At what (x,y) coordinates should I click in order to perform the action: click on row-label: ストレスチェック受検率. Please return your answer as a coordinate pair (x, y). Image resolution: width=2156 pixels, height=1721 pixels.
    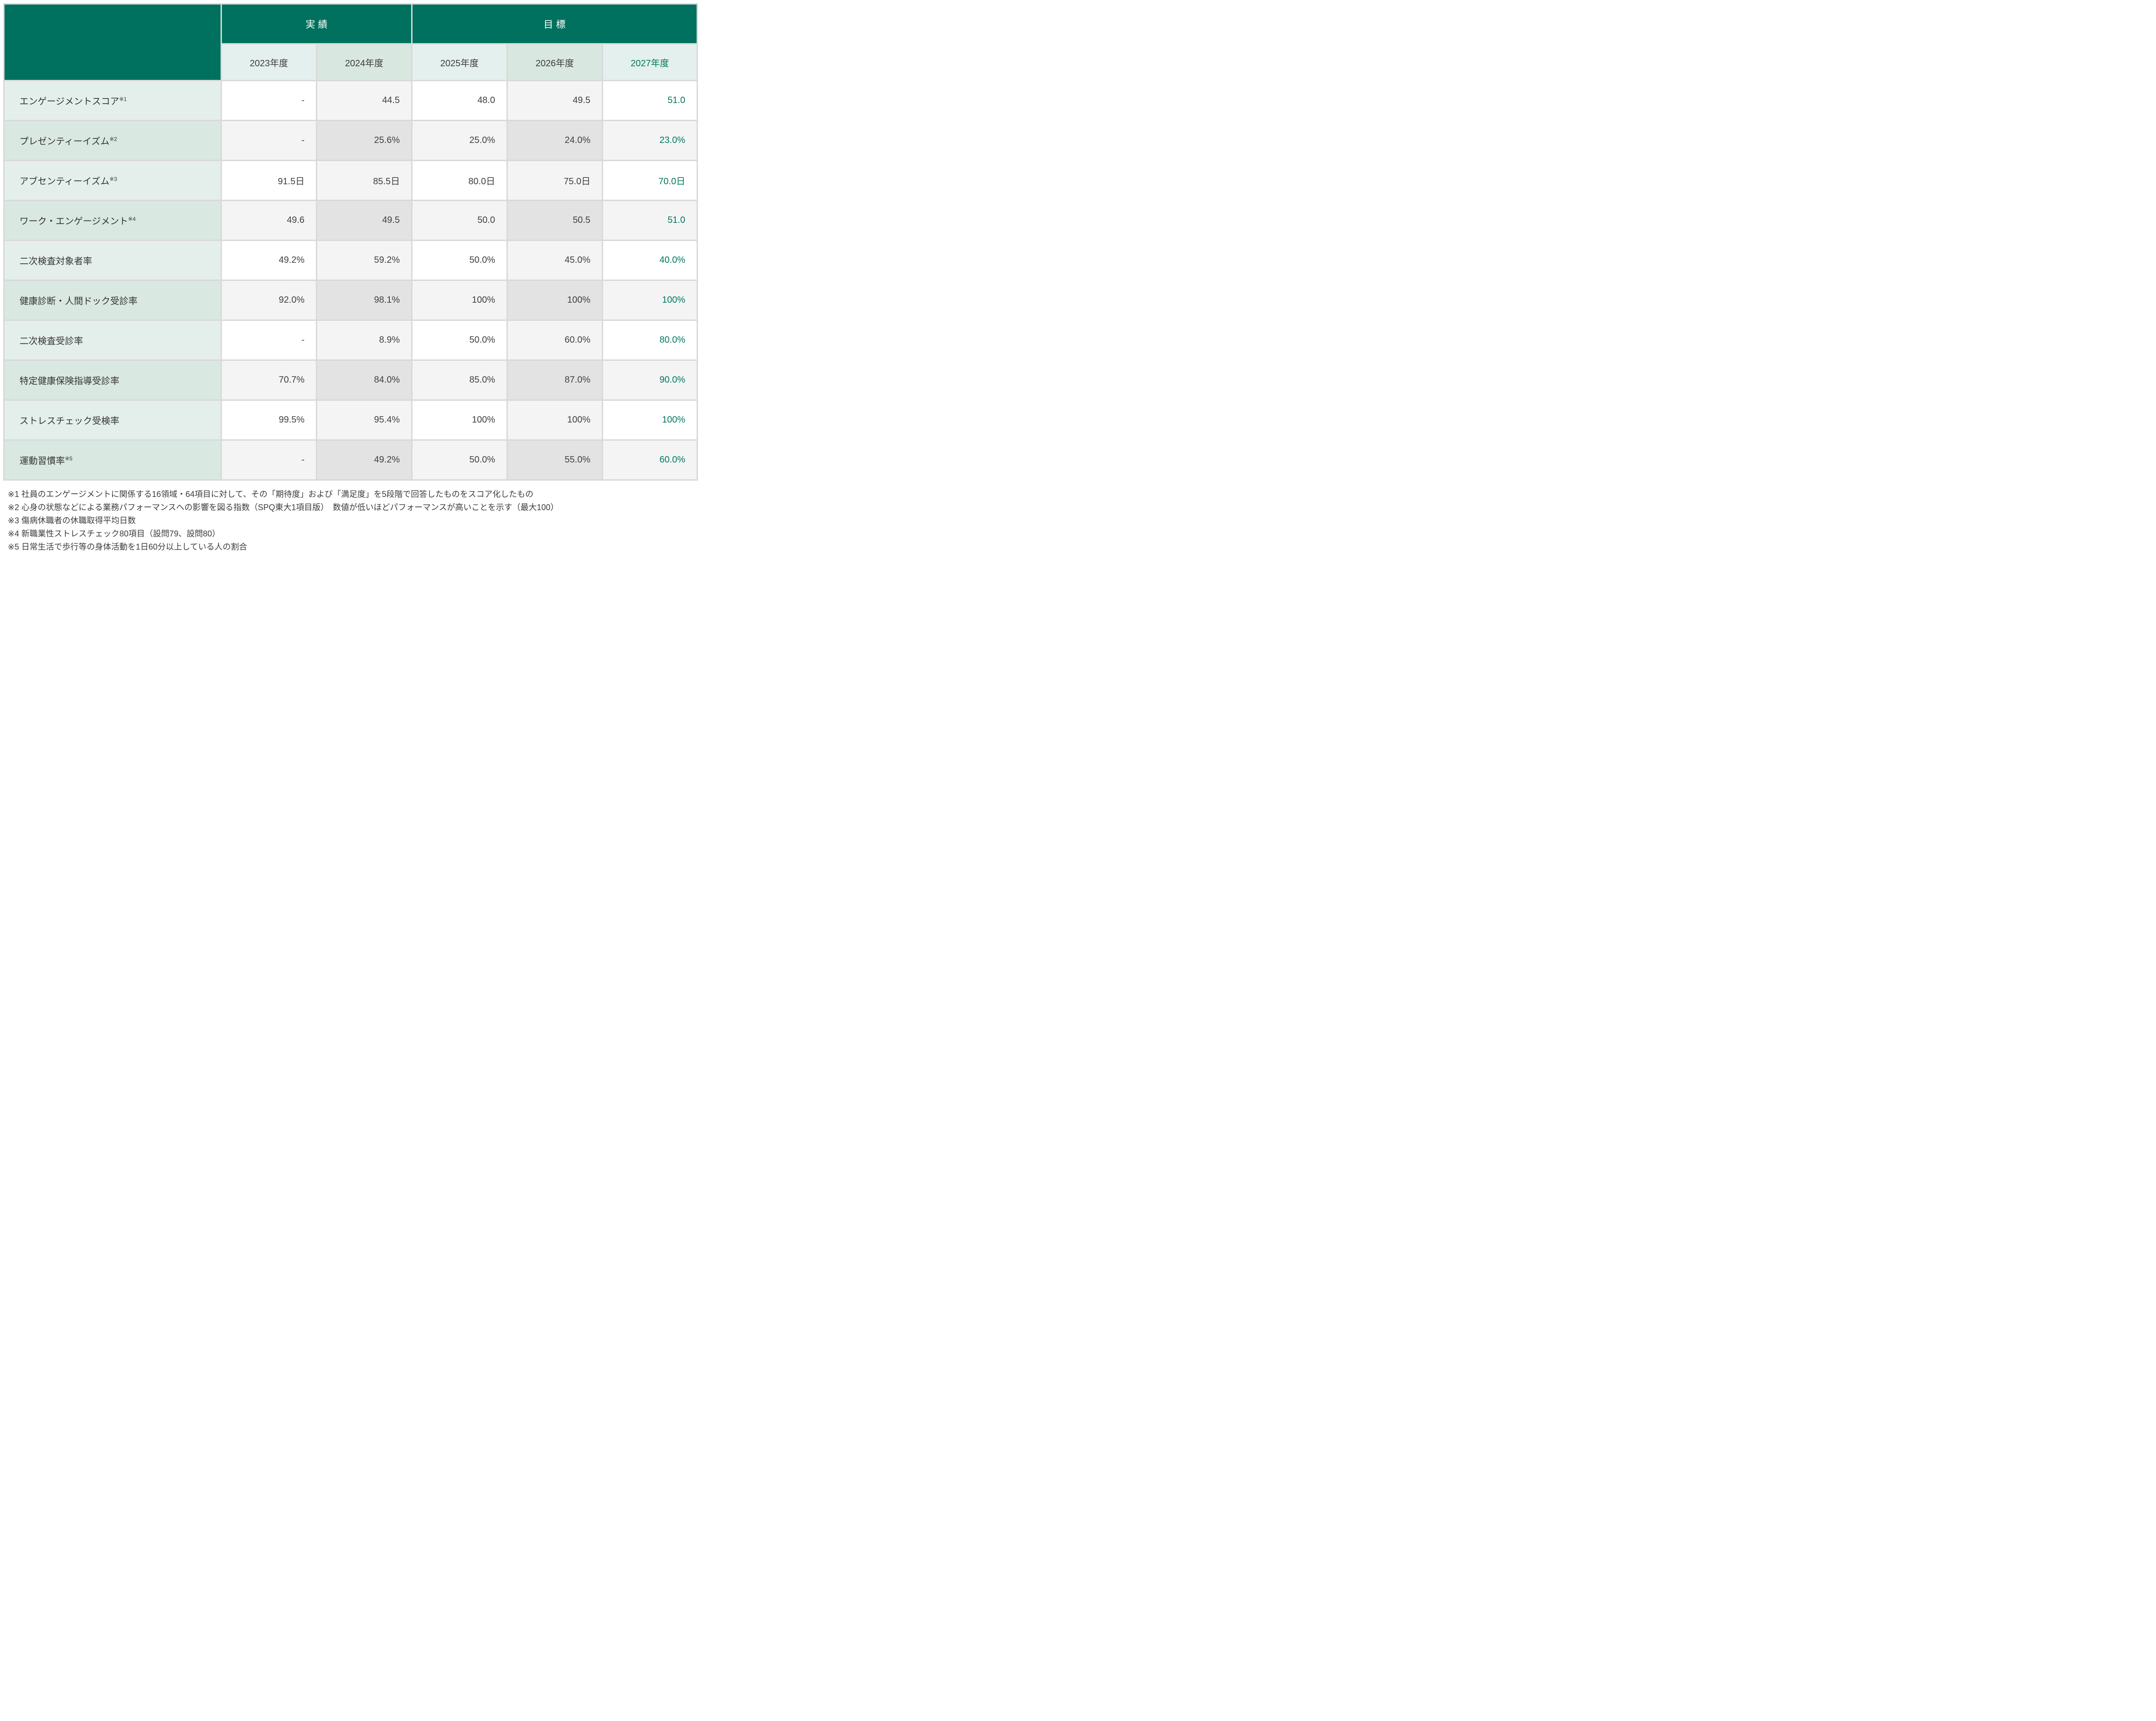
    Looking at the image, I should click on (113, 420).